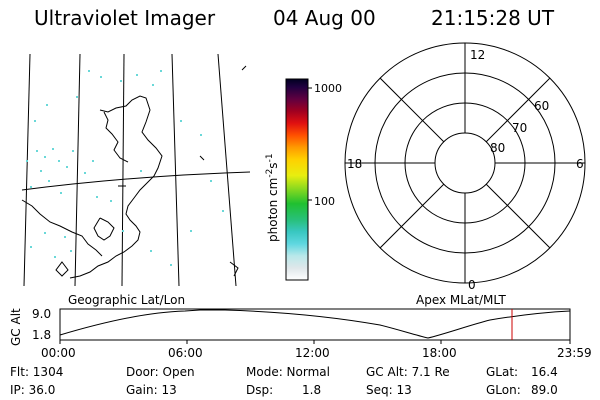  I want to click on map-label-geographic: Geographic Lat/Lon, so click(126, 300).